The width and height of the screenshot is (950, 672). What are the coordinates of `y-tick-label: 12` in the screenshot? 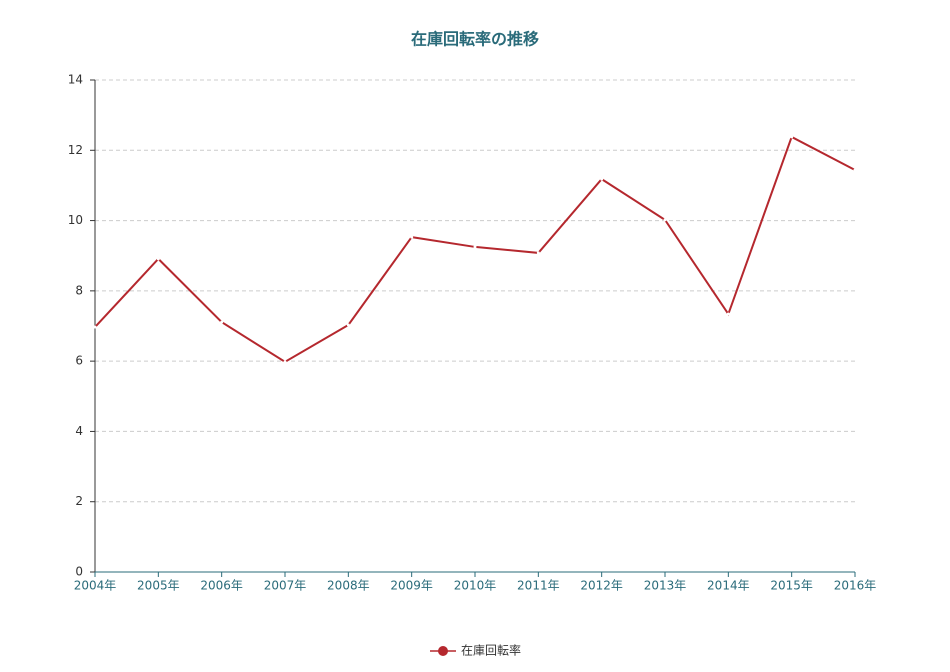 It's located at (75, 150).